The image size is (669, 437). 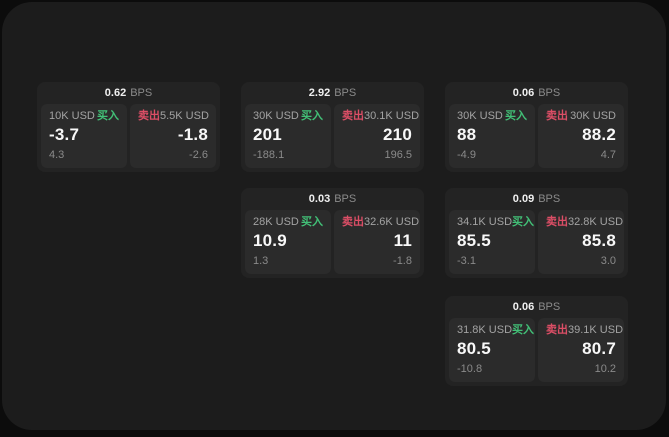 What do you see at coordinates (392, 222) in the screenshot?
I see `sell-amount: 32.6K USD` at bounding box center [392, 222].